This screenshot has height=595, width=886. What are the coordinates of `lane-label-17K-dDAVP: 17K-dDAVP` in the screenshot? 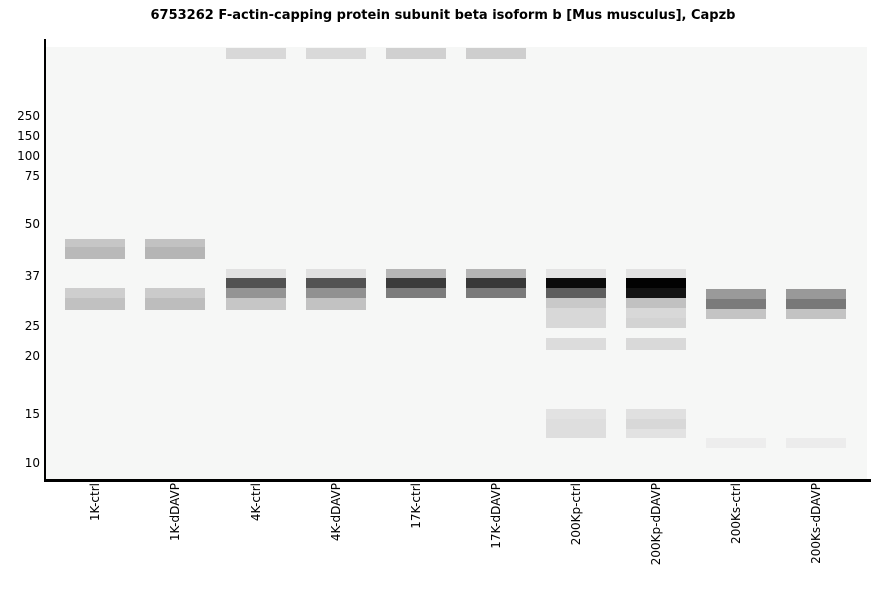 It's located at (496, 516).